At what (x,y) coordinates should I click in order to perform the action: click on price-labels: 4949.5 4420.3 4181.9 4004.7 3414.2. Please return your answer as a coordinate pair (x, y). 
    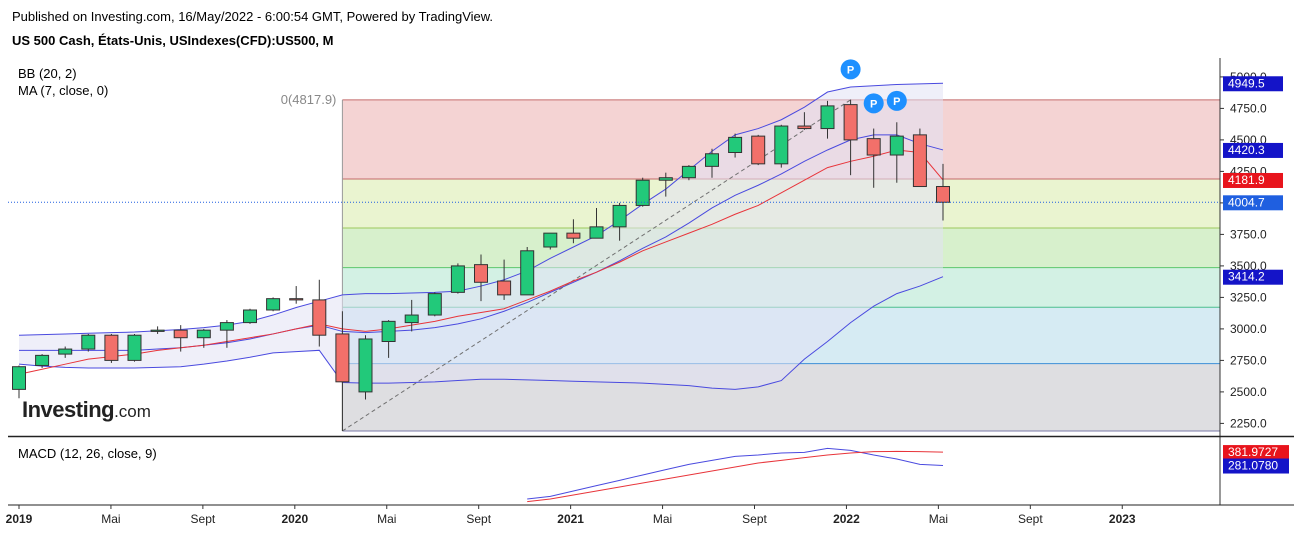
    Looking at the image, I should click on (1253, 180).